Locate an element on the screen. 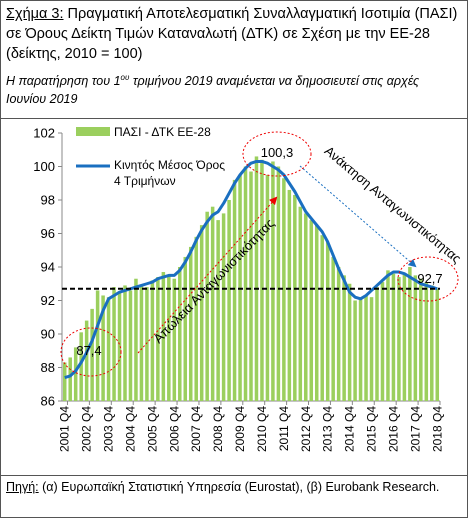  x-tick-label: 2013 Q4 is located at coordinates (328, 429).